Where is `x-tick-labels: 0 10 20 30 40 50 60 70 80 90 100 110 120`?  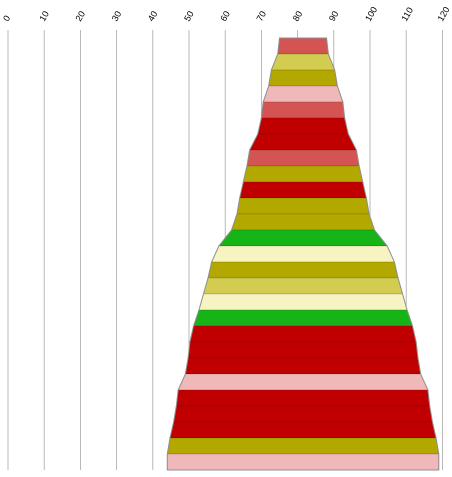 x-tick-labels: 0 10 20 30 40 50 60 70 80 90 100 110 120 is located at coordinates (226, 14).